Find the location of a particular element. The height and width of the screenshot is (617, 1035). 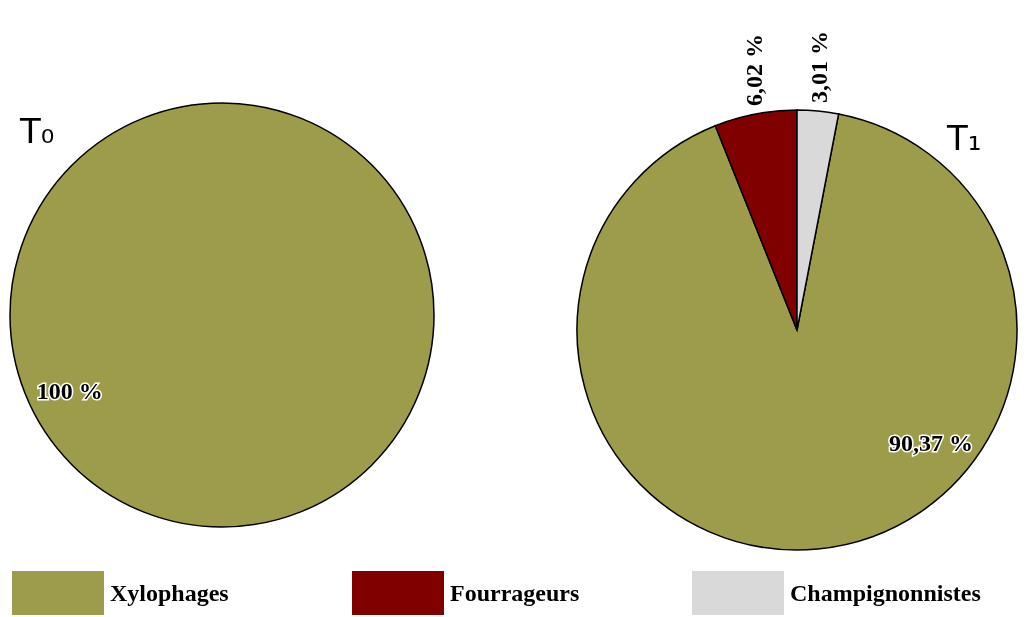

data-label: 90,37 % is located at coordinates (931, 442).